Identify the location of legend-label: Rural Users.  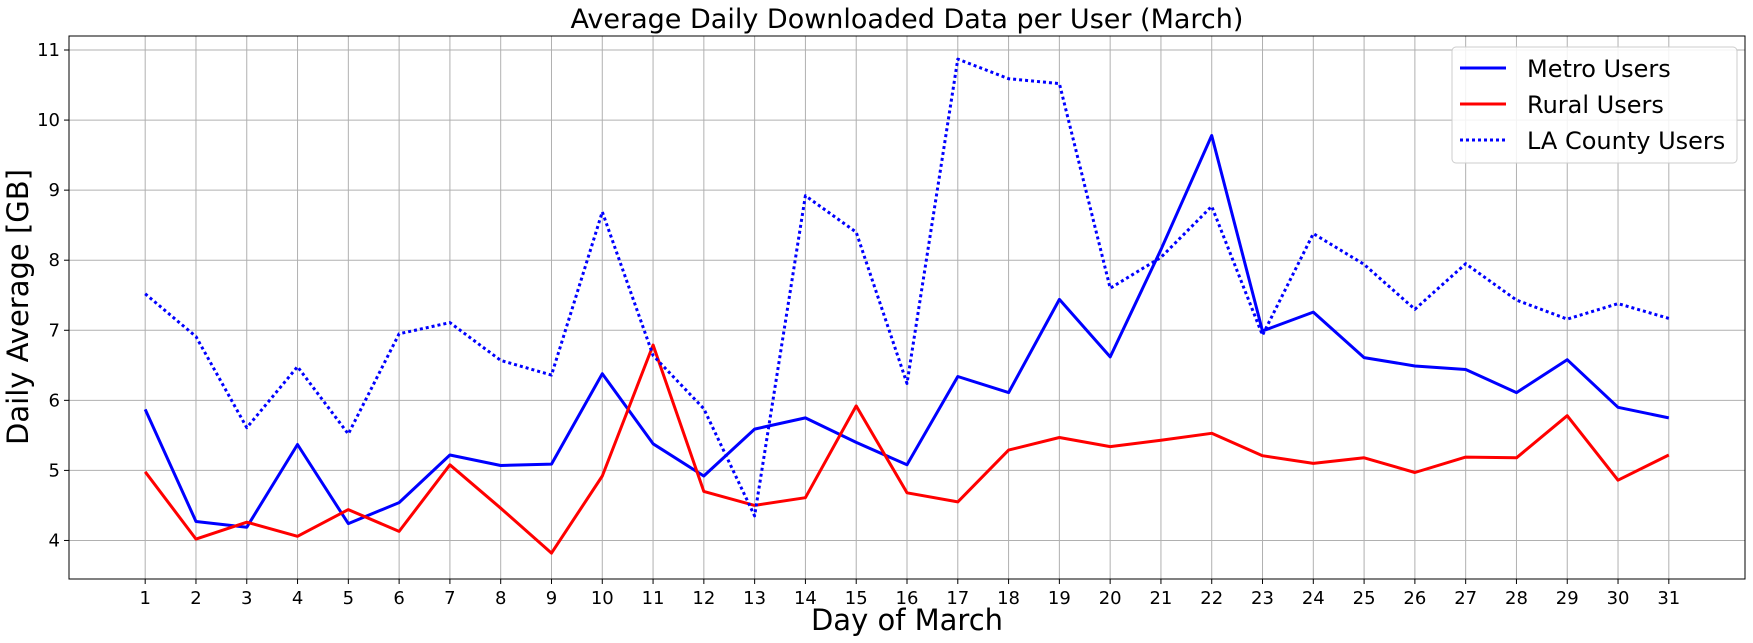
(1595, 105).